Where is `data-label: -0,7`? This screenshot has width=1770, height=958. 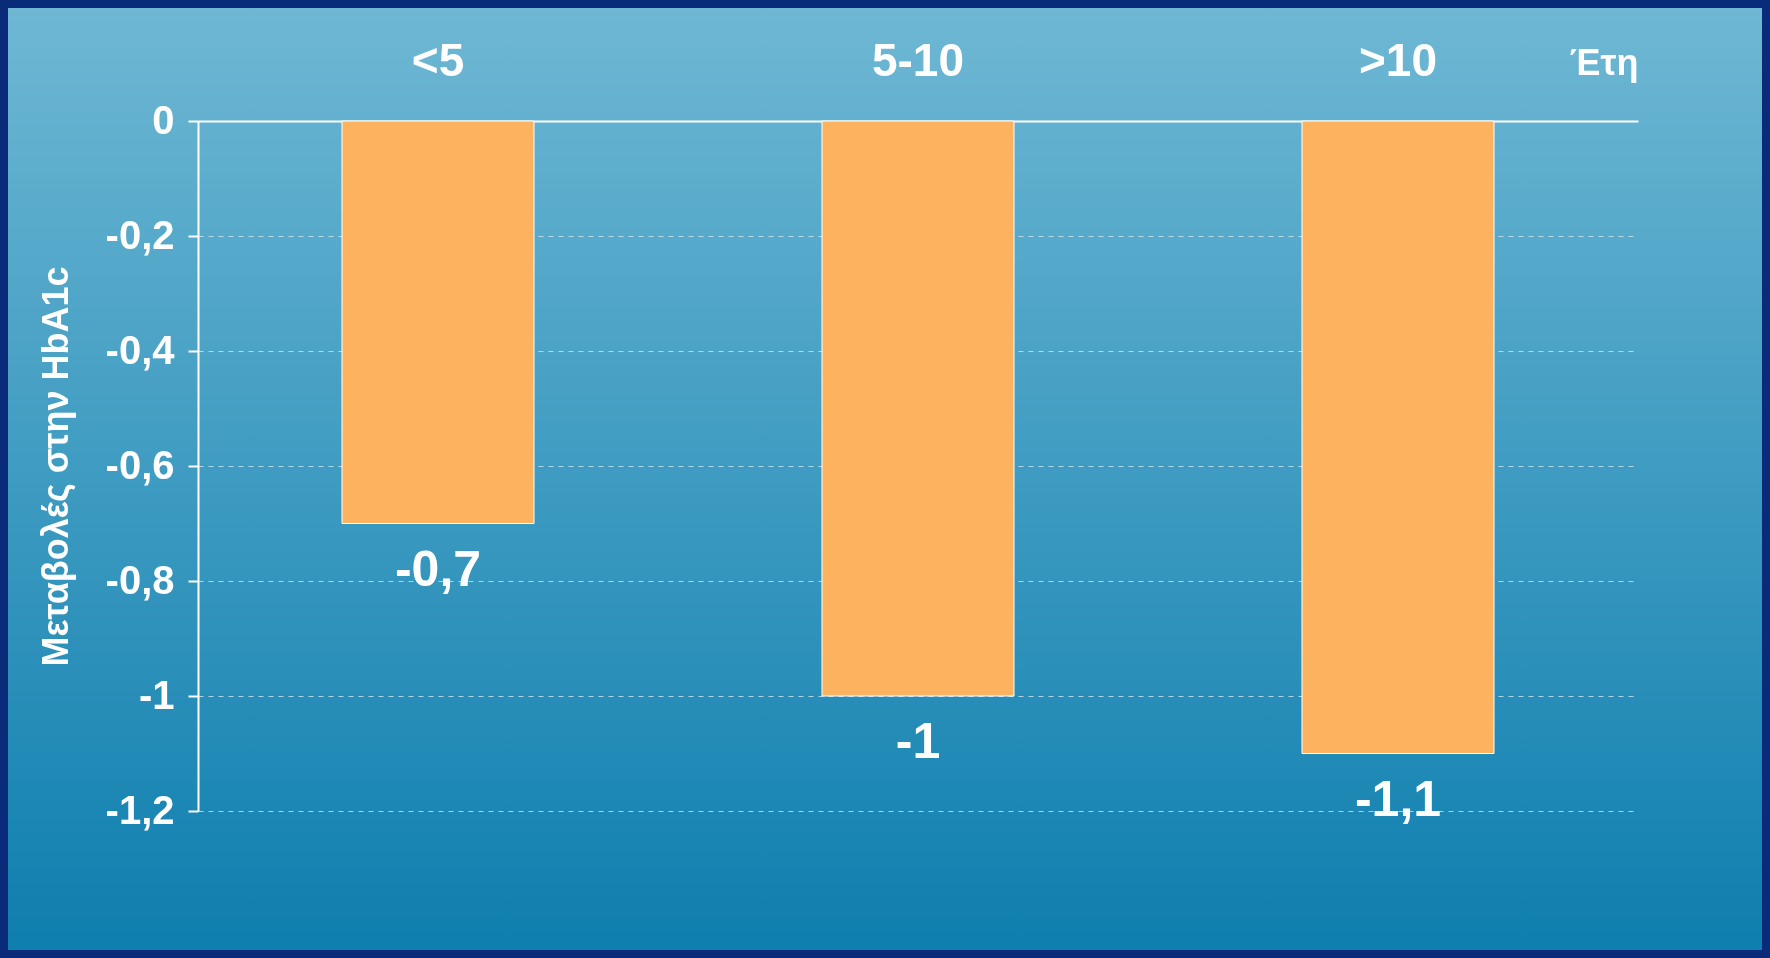
data-label: -0,7 is located at coordinates (438, 568).